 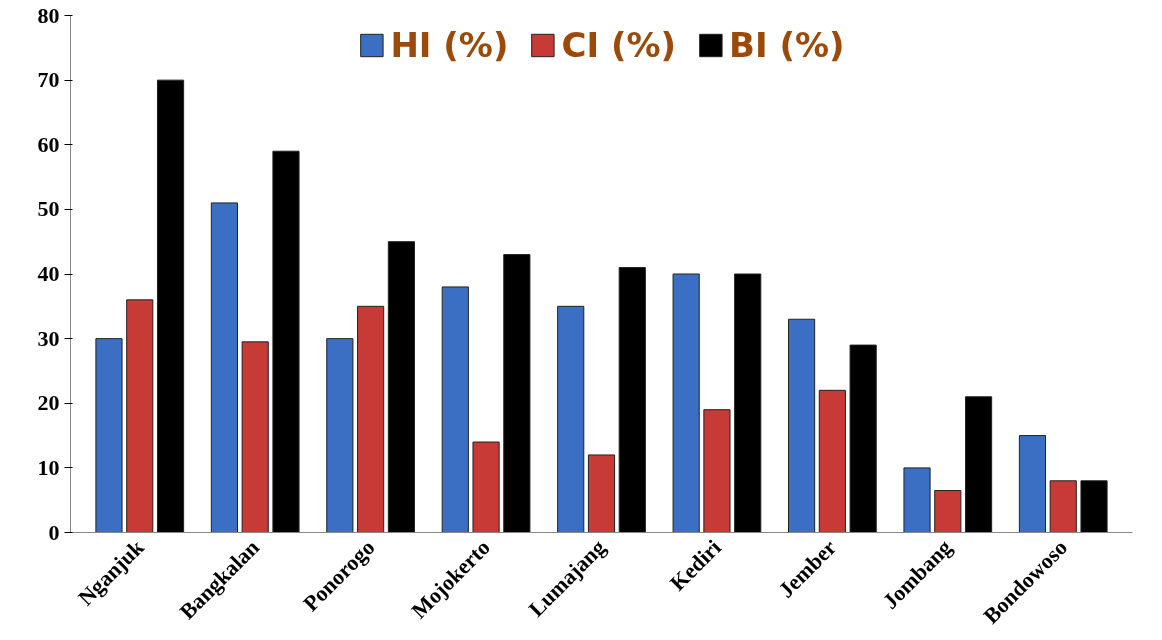 What do you see at coordinates (48, 144) in the screenshot?
I see `y-tick-label: 60` at bounding box center [48, 144].